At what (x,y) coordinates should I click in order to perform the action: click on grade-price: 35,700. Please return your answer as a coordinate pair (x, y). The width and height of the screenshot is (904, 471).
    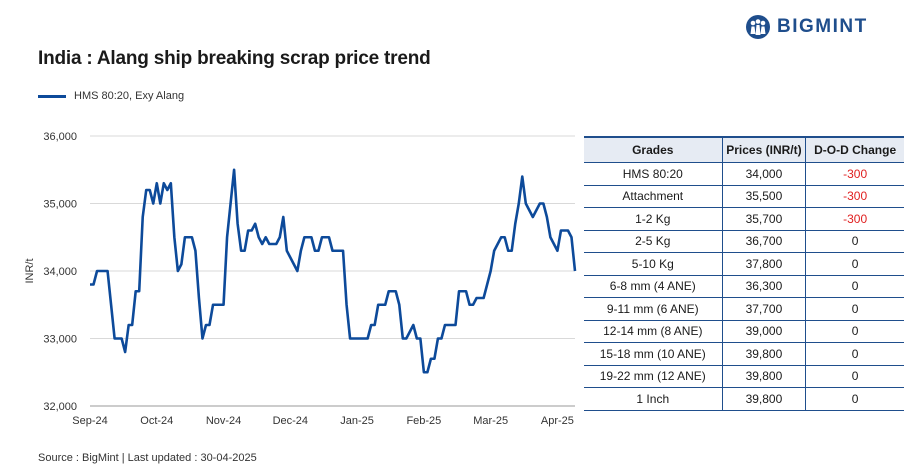
    Looking at the image, I should click on (764, 219).